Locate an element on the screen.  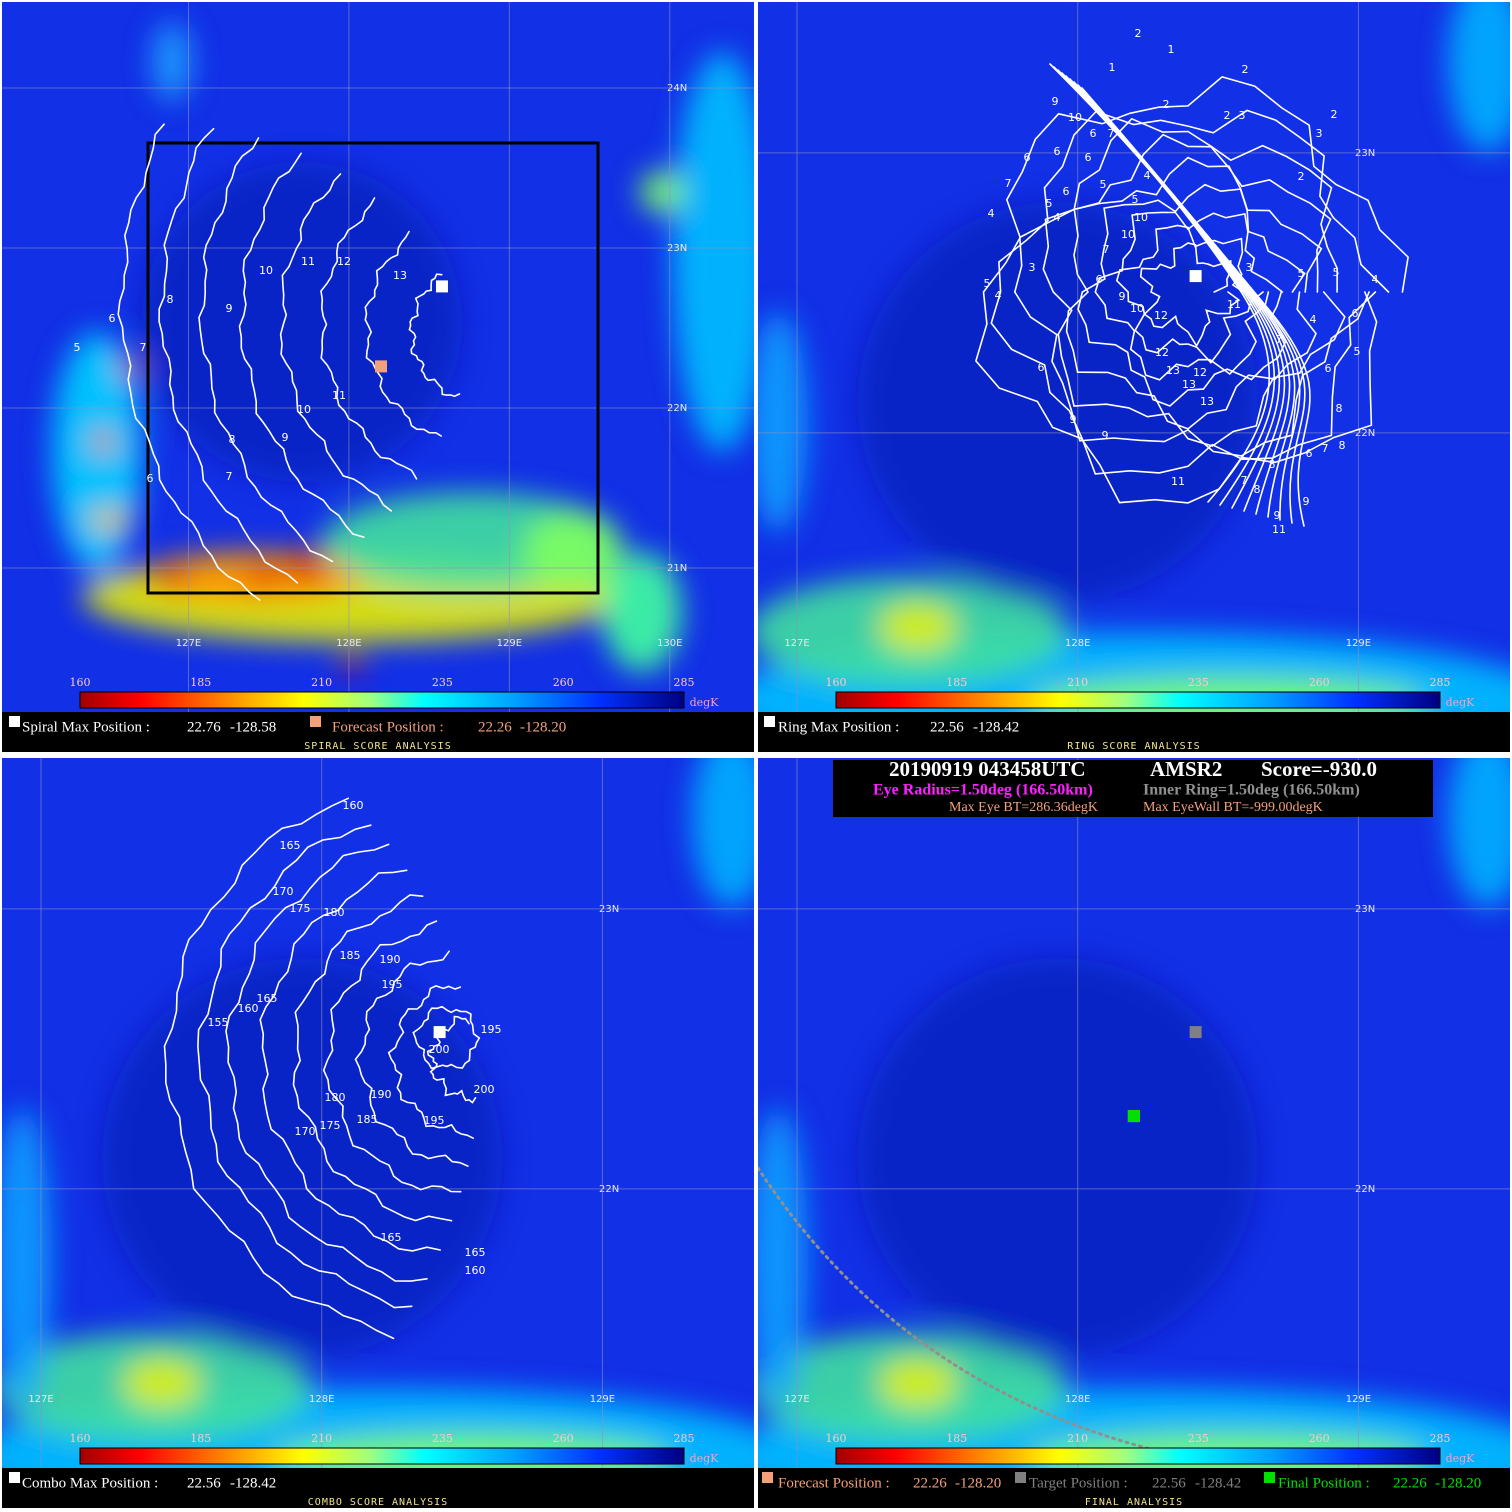
position-lon: -128.20 is located at coordinates (978, 1483).